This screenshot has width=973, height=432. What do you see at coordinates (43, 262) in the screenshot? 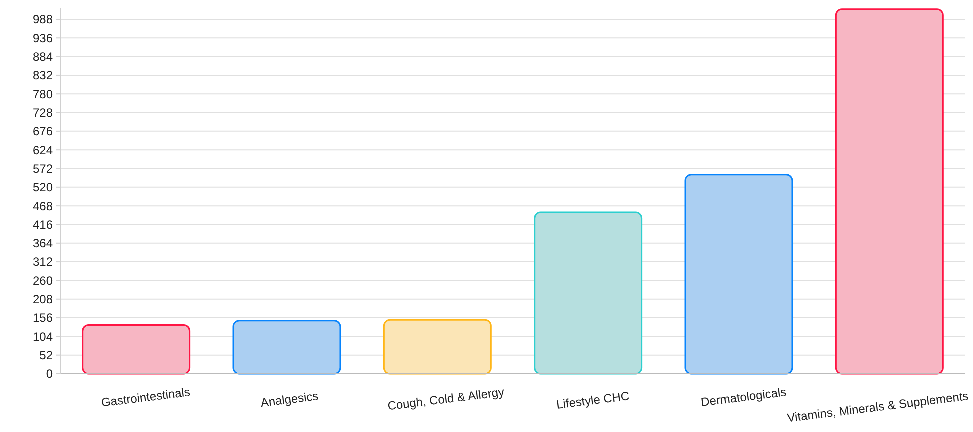
I see `y-tick-label: 312` at bounding box center [43, 262].